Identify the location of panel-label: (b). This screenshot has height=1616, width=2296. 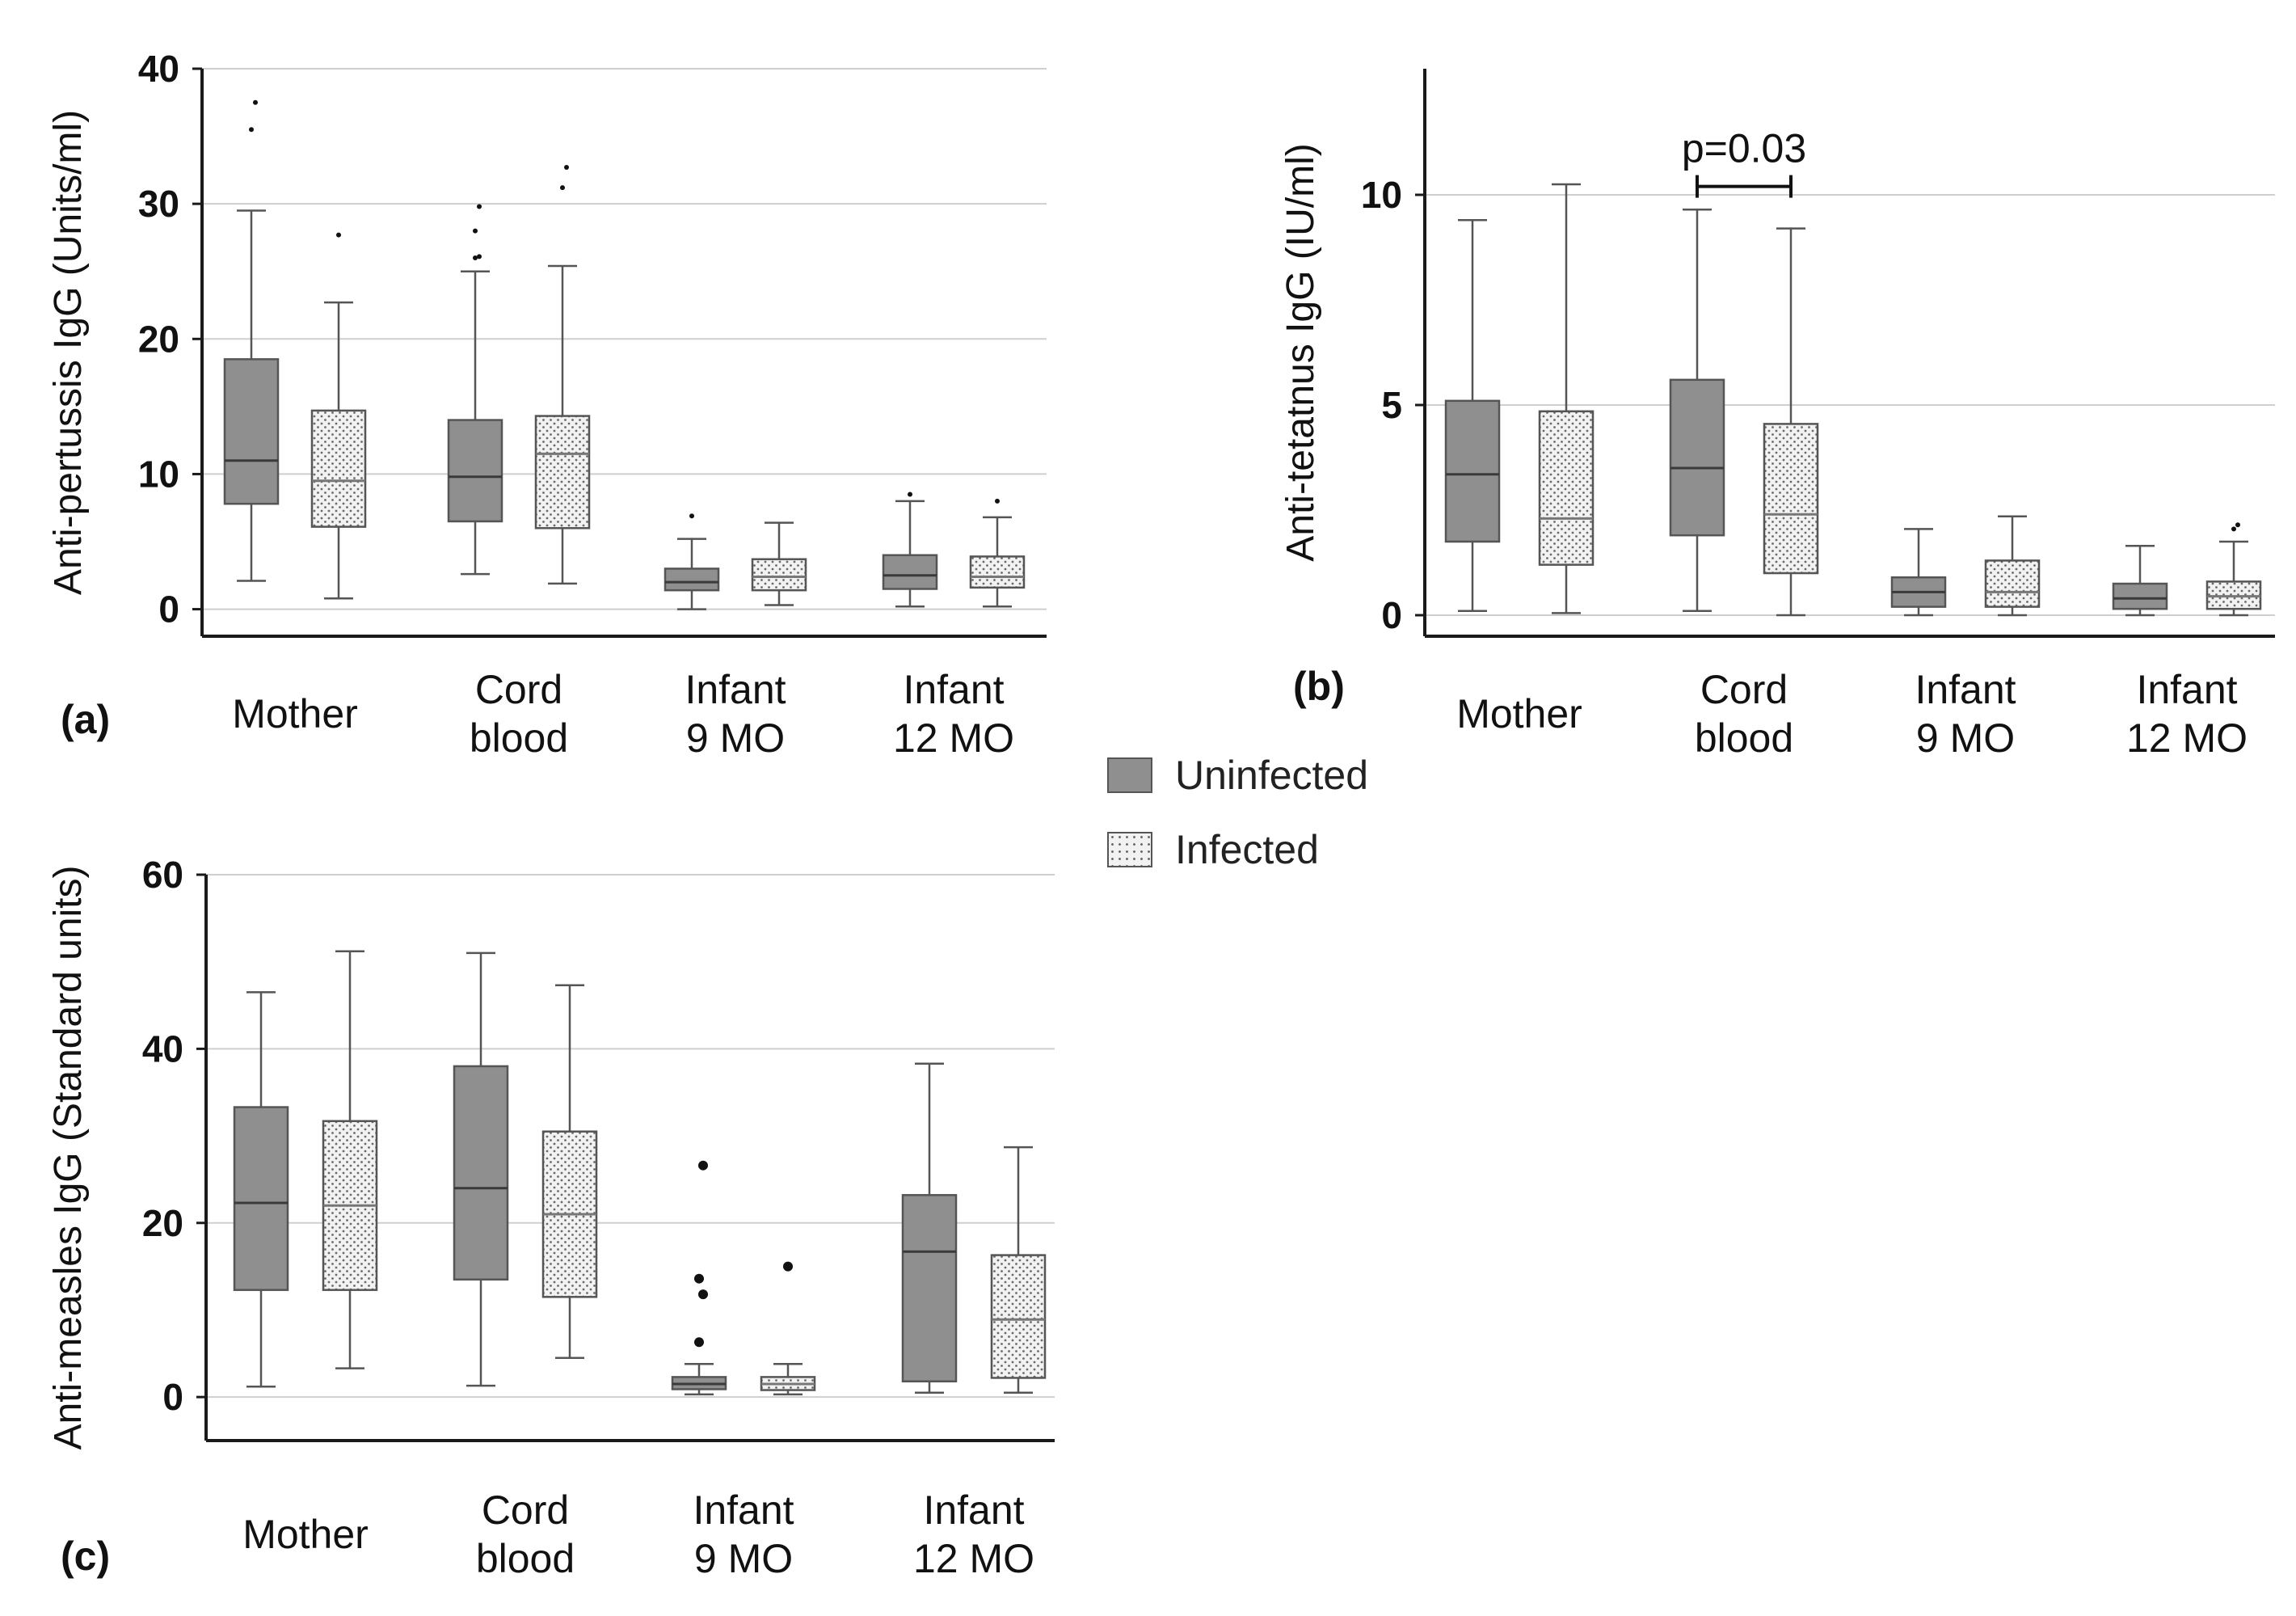
(1319, 687).